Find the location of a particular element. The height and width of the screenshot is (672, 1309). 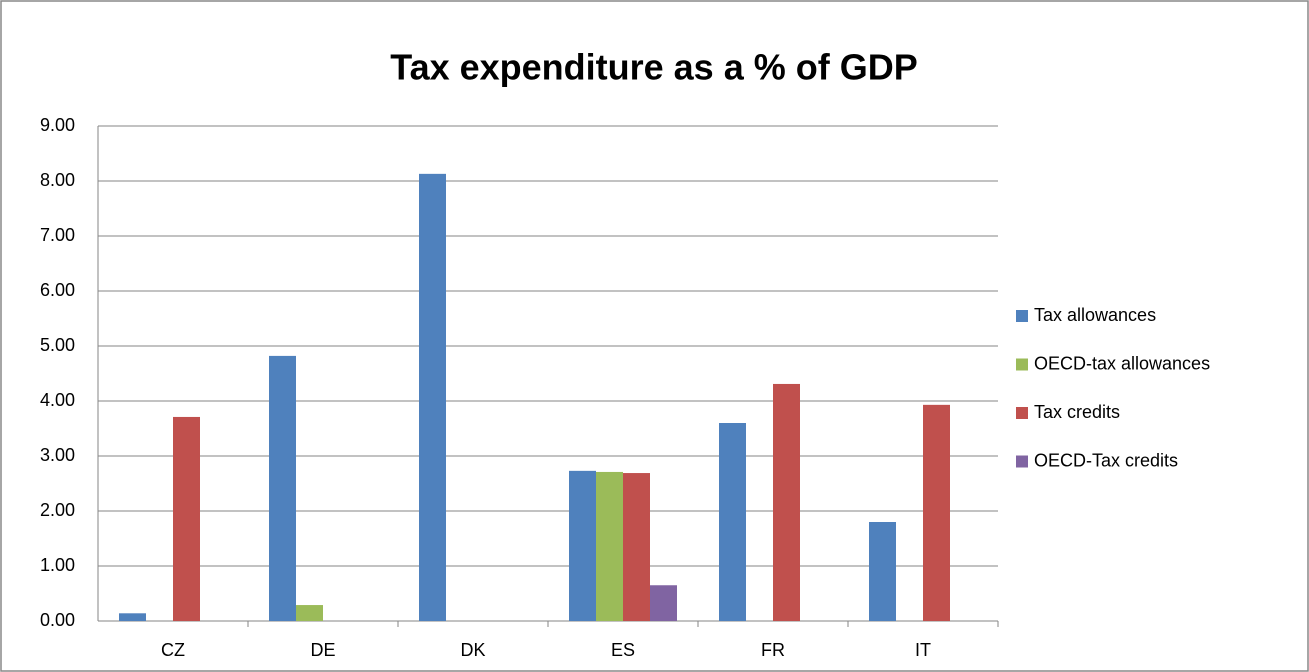

y-tick-label: 8.00 is located at coordinates (57, 180).